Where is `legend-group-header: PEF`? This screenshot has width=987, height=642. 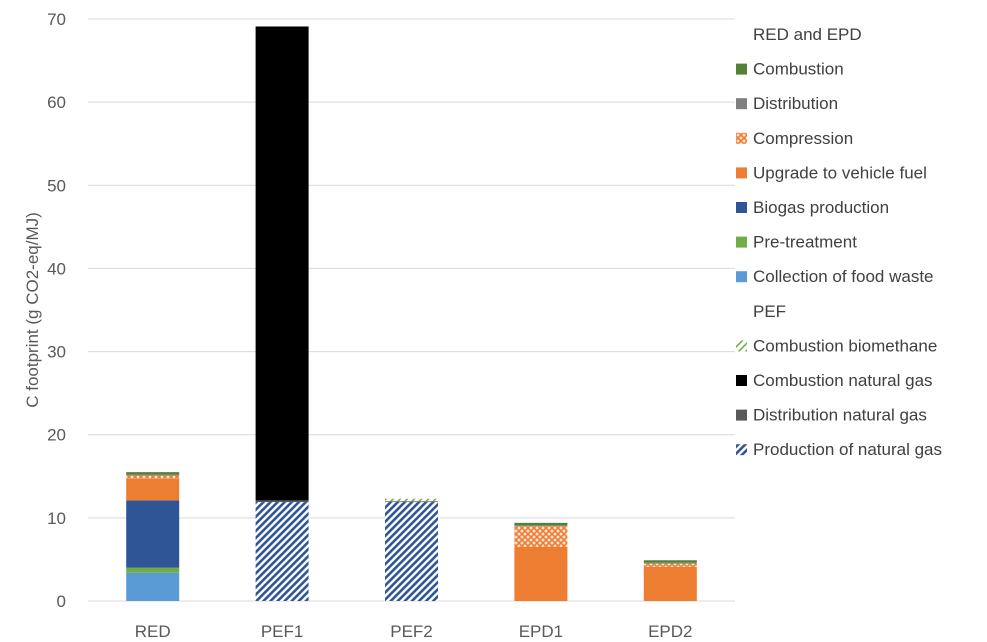 legend-group-header: PEF is located at coordinates (769, 311).